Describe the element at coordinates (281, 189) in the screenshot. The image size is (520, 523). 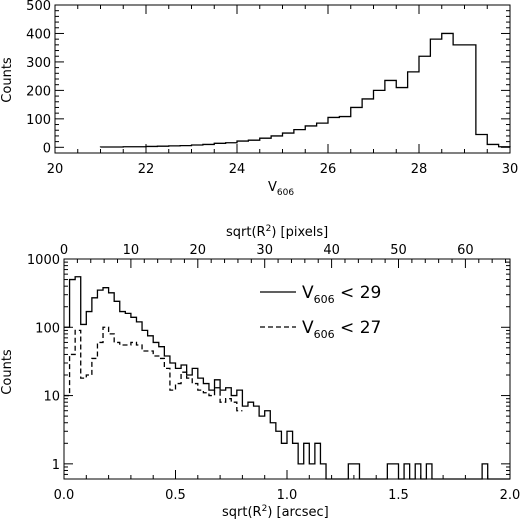
I see `top-x-axis-label: V606` at that location.